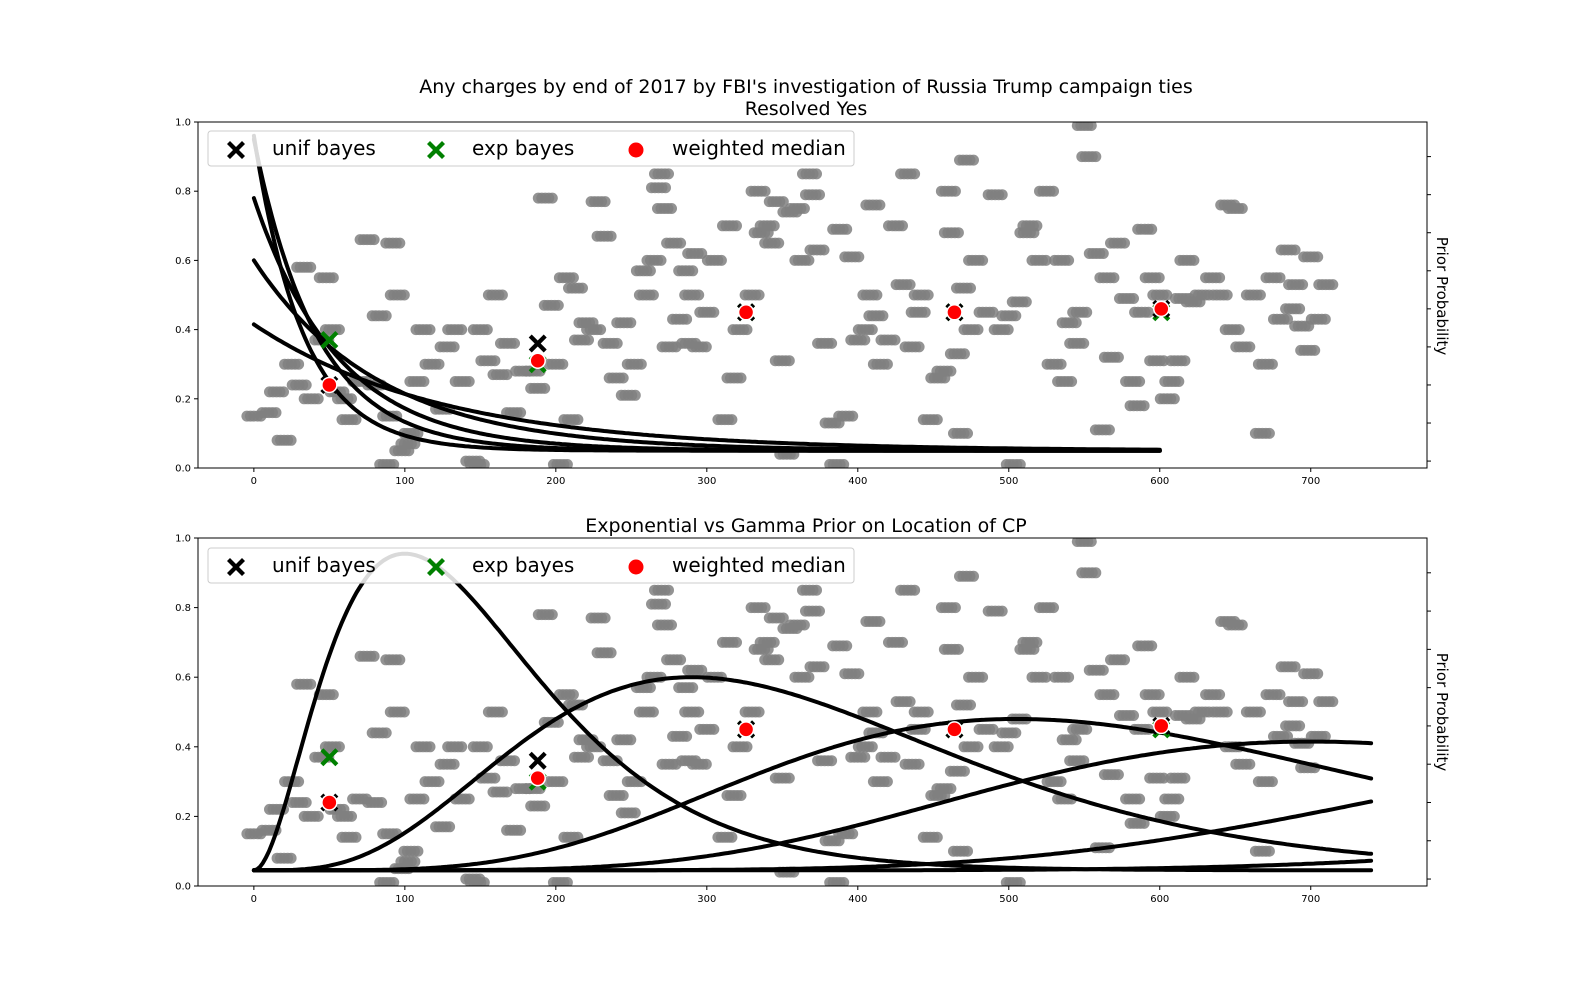 This screenshot has width=1584, height=1008. What do you see at coordinates (183, 399) in the screenshot?
I see `top-y-tick-label: 0.2` at bounding box center [183, 399].